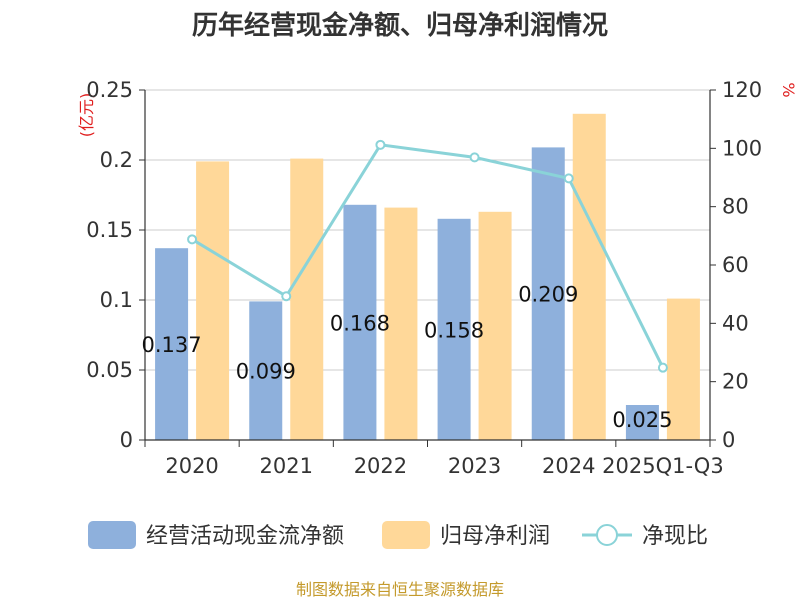 This screenshot has width=800, height=600. I want to click on legend-label-operating-cash-flow: 经营活动现金流净额, so click(245, 536).